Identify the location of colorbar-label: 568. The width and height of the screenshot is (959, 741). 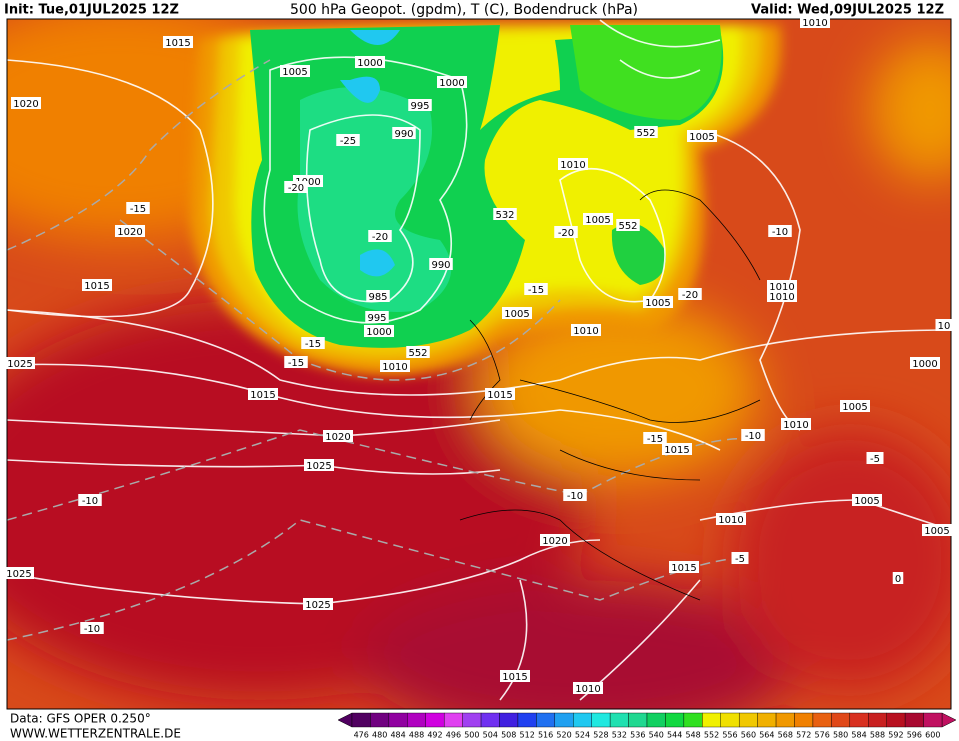
(785, 735).